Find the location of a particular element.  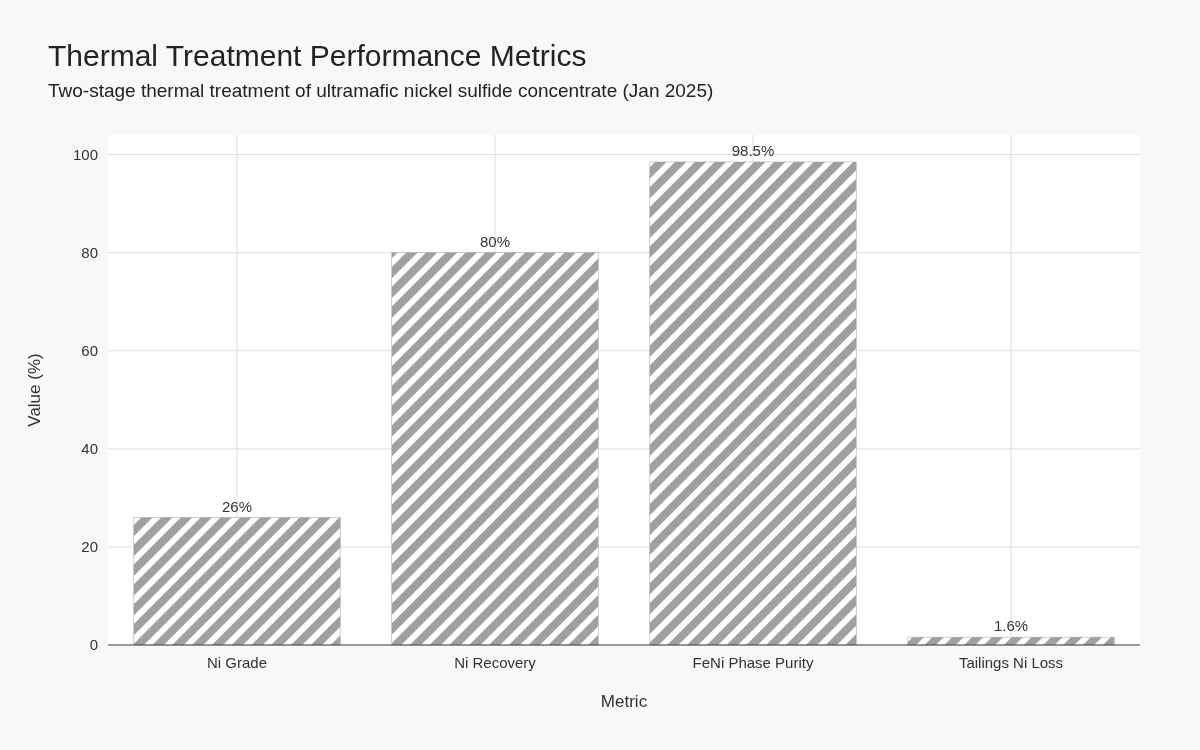

y-tick-label: 60 is located at coordinates (89, 351).